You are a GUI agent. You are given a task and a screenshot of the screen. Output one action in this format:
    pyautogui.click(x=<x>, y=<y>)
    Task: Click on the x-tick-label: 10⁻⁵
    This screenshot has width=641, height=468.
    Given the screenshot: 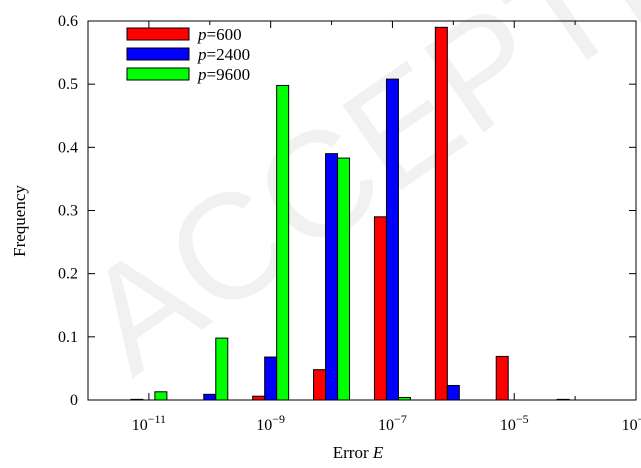 What is the action you would take?
    pyautogui.click(x=514, y=423)
    